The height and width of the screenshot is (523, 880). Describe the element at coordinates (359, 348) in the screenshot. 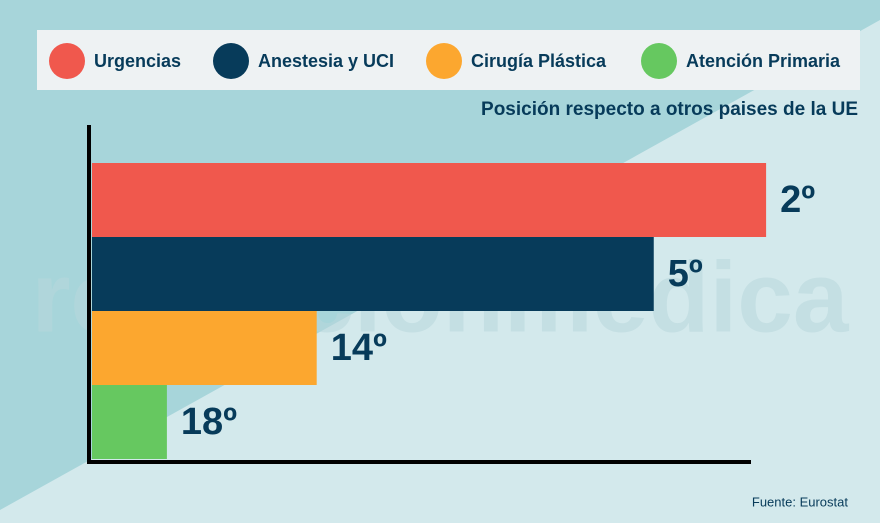

I see `value-label: 14º` at that location.